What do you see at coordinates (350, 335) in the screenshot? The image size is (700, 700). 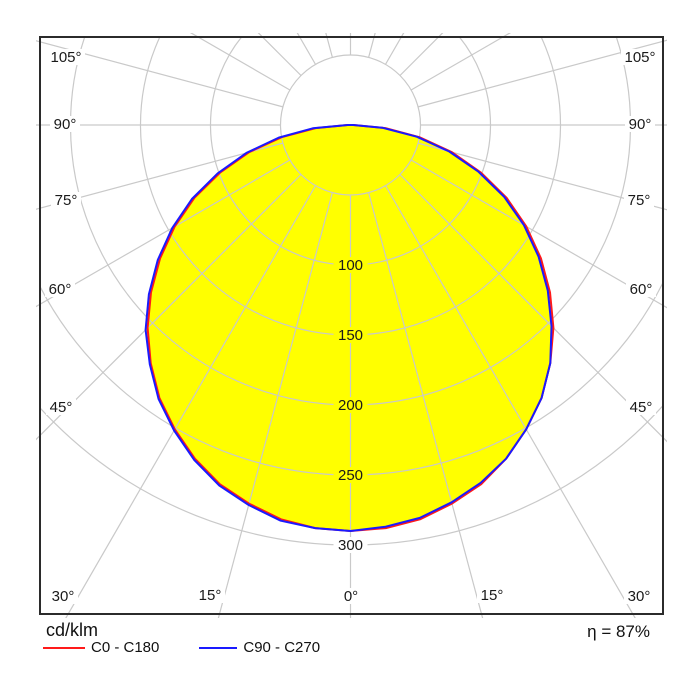 I see `svg-text: 150` at bounding box center [350, 335].